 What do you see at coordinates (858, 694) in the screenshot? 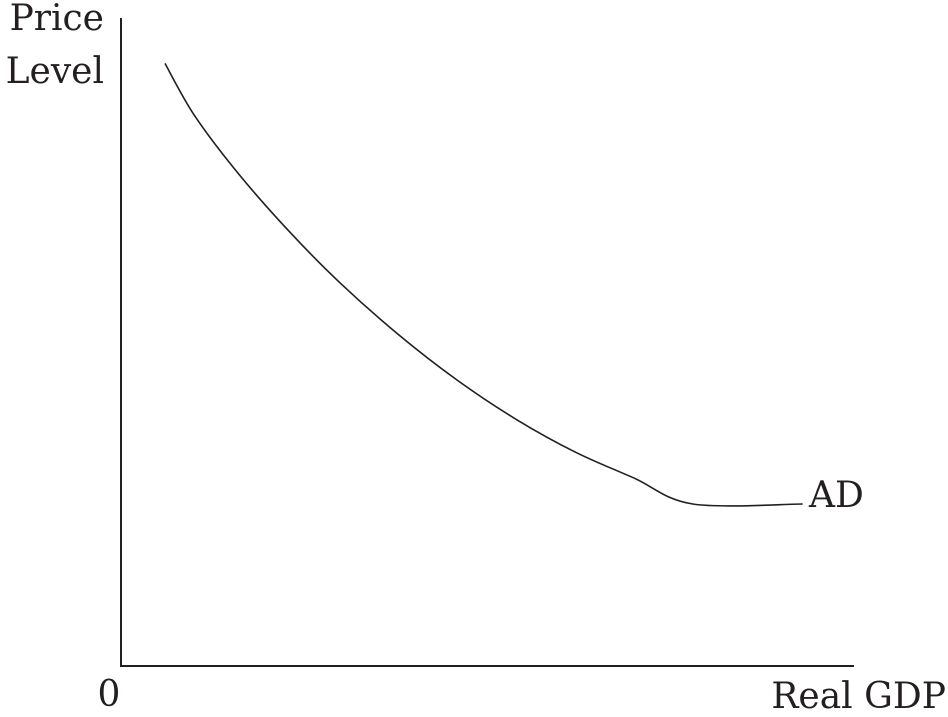
I see `x-axis-label: Real GDP` at bounding box center [858, 694].